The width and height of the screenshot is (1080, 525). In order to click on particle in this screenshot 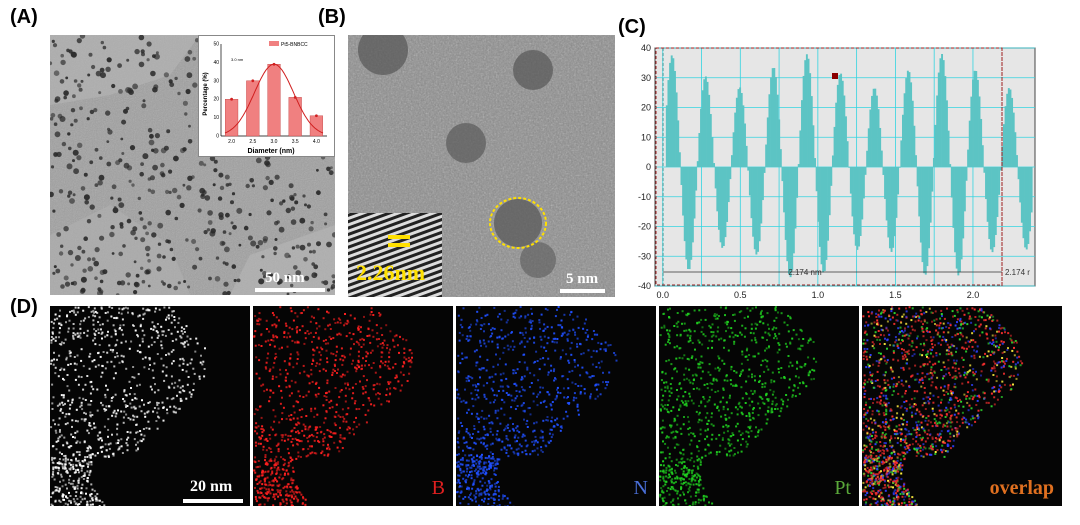, I will do `click(466, 143)`.